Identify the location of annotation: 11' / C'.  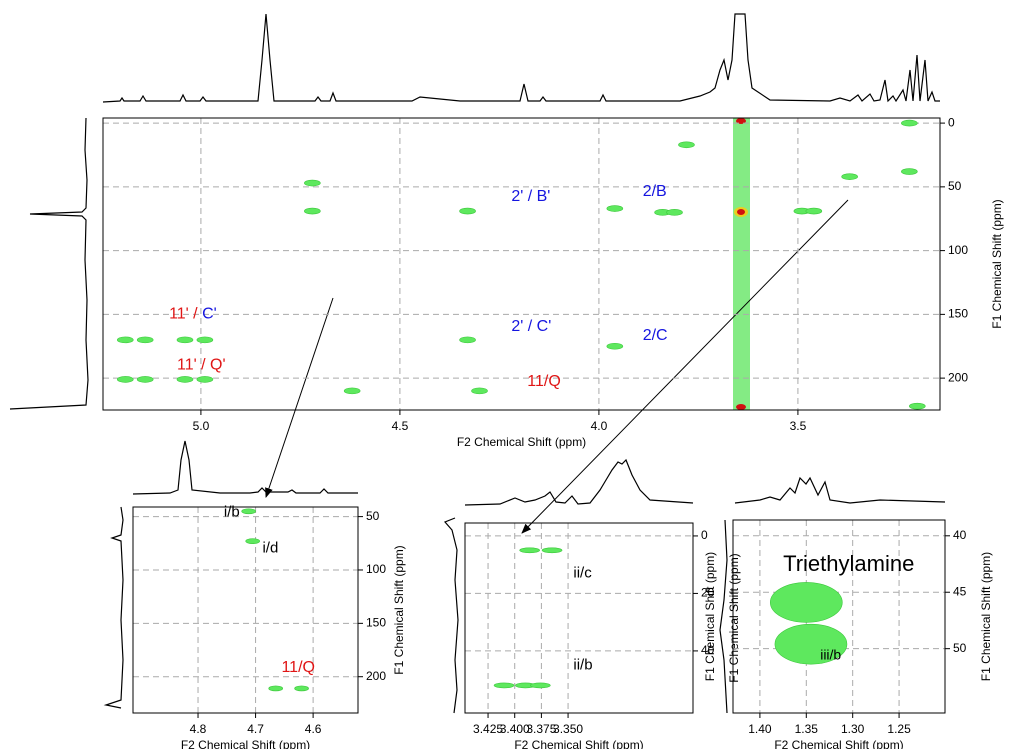
(193, 314).